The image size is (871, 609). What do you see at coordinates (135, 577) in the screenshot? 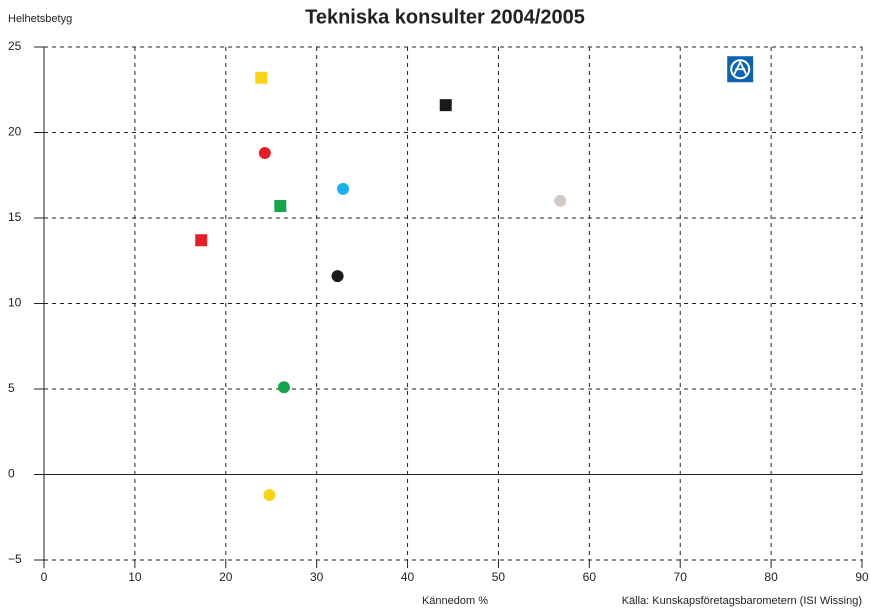
I see `x-tick-label: 10` at bounding box center [135, 577].